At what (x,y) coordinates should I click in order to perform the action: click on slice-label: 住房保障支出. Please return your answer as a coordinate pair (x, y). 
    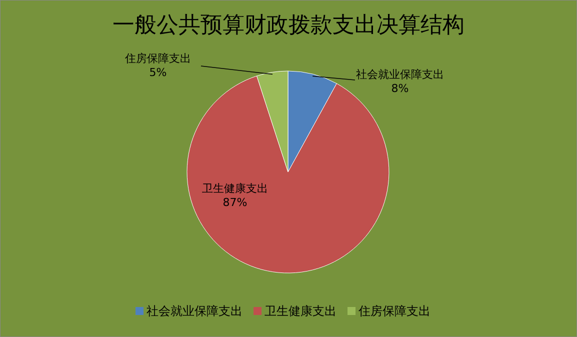
    Looking at the image, I should click on (158, 58).